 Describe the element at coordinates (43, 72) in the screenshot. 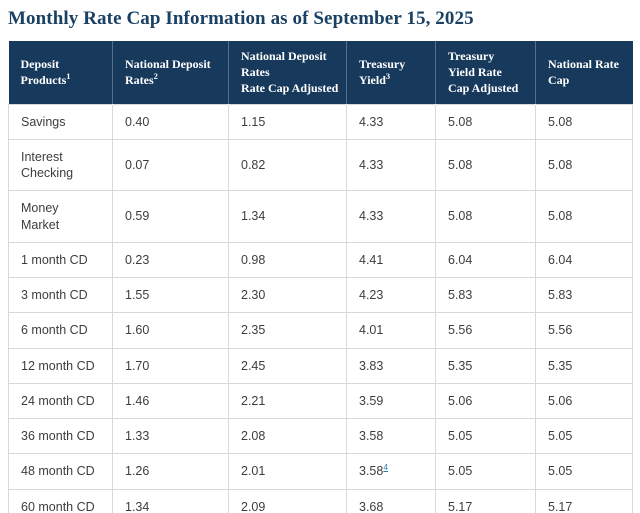

I see `header-label: Deposit Products` at that location.